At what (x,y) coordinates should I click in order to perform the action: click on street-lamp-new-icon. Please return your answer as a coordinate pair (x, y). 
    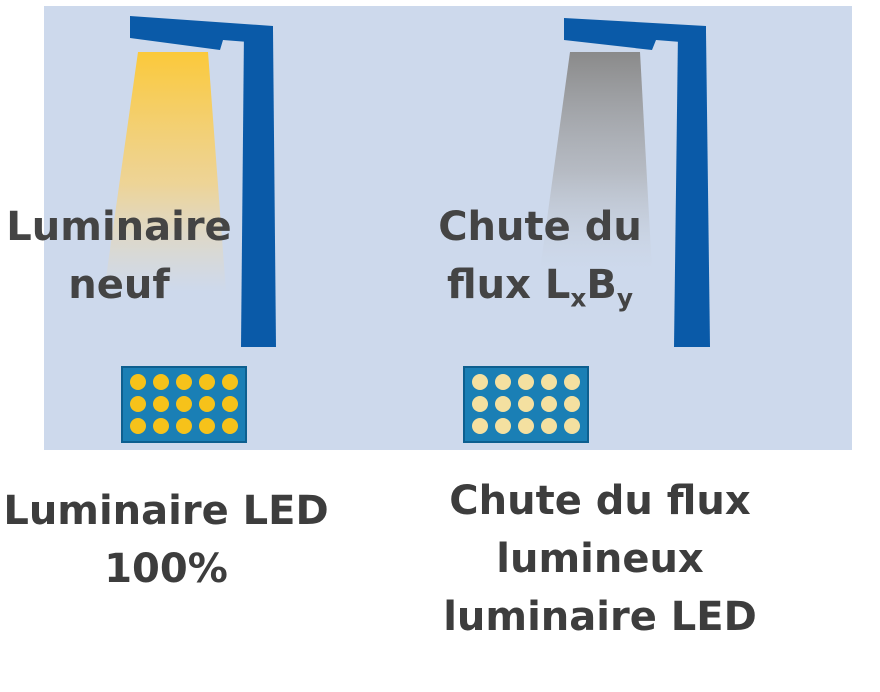
    Looking at the image, I should click on (190, 181).